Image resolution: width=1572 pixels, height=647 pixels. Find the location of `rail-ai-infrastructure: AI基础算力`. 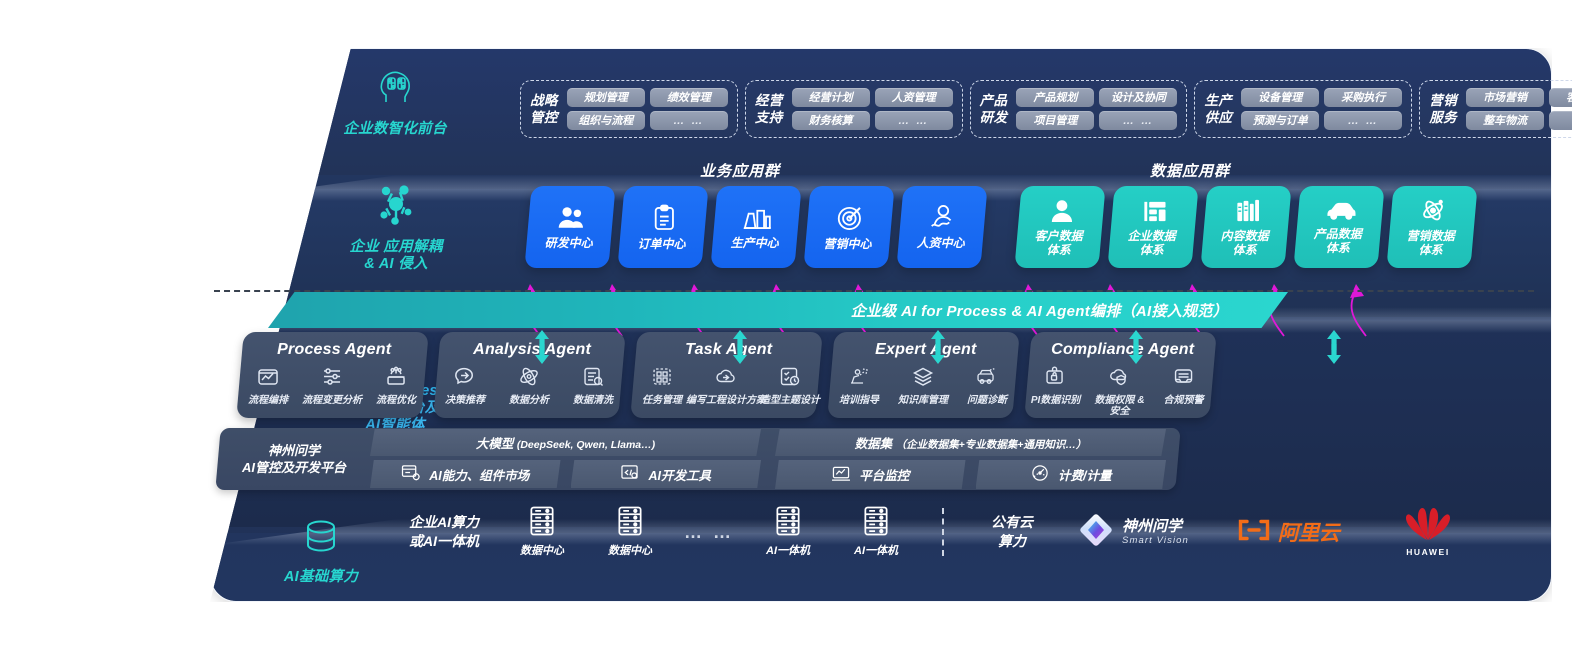

rail-ai-infrastructure: AI基础算力 is located at coordinates (321, 552).